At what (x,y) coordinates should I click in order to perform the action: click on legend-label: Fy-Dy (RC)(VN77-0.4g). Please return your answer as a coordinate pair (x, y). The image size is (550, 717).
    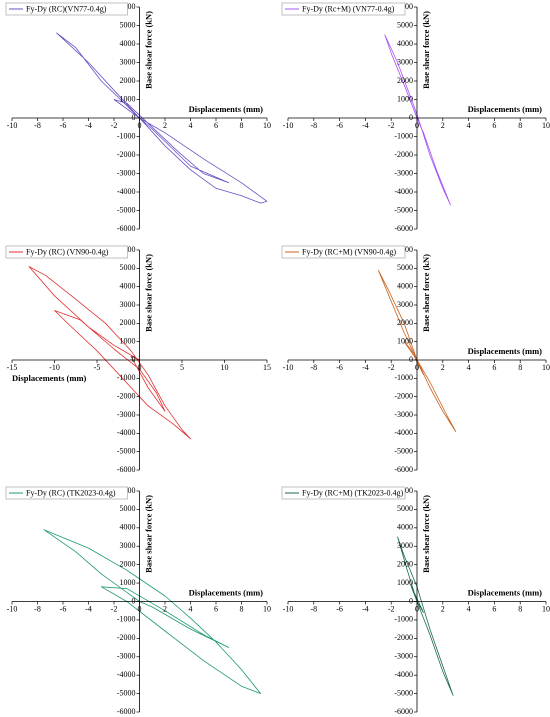
    Looking at the image, I should click on (66, 8).